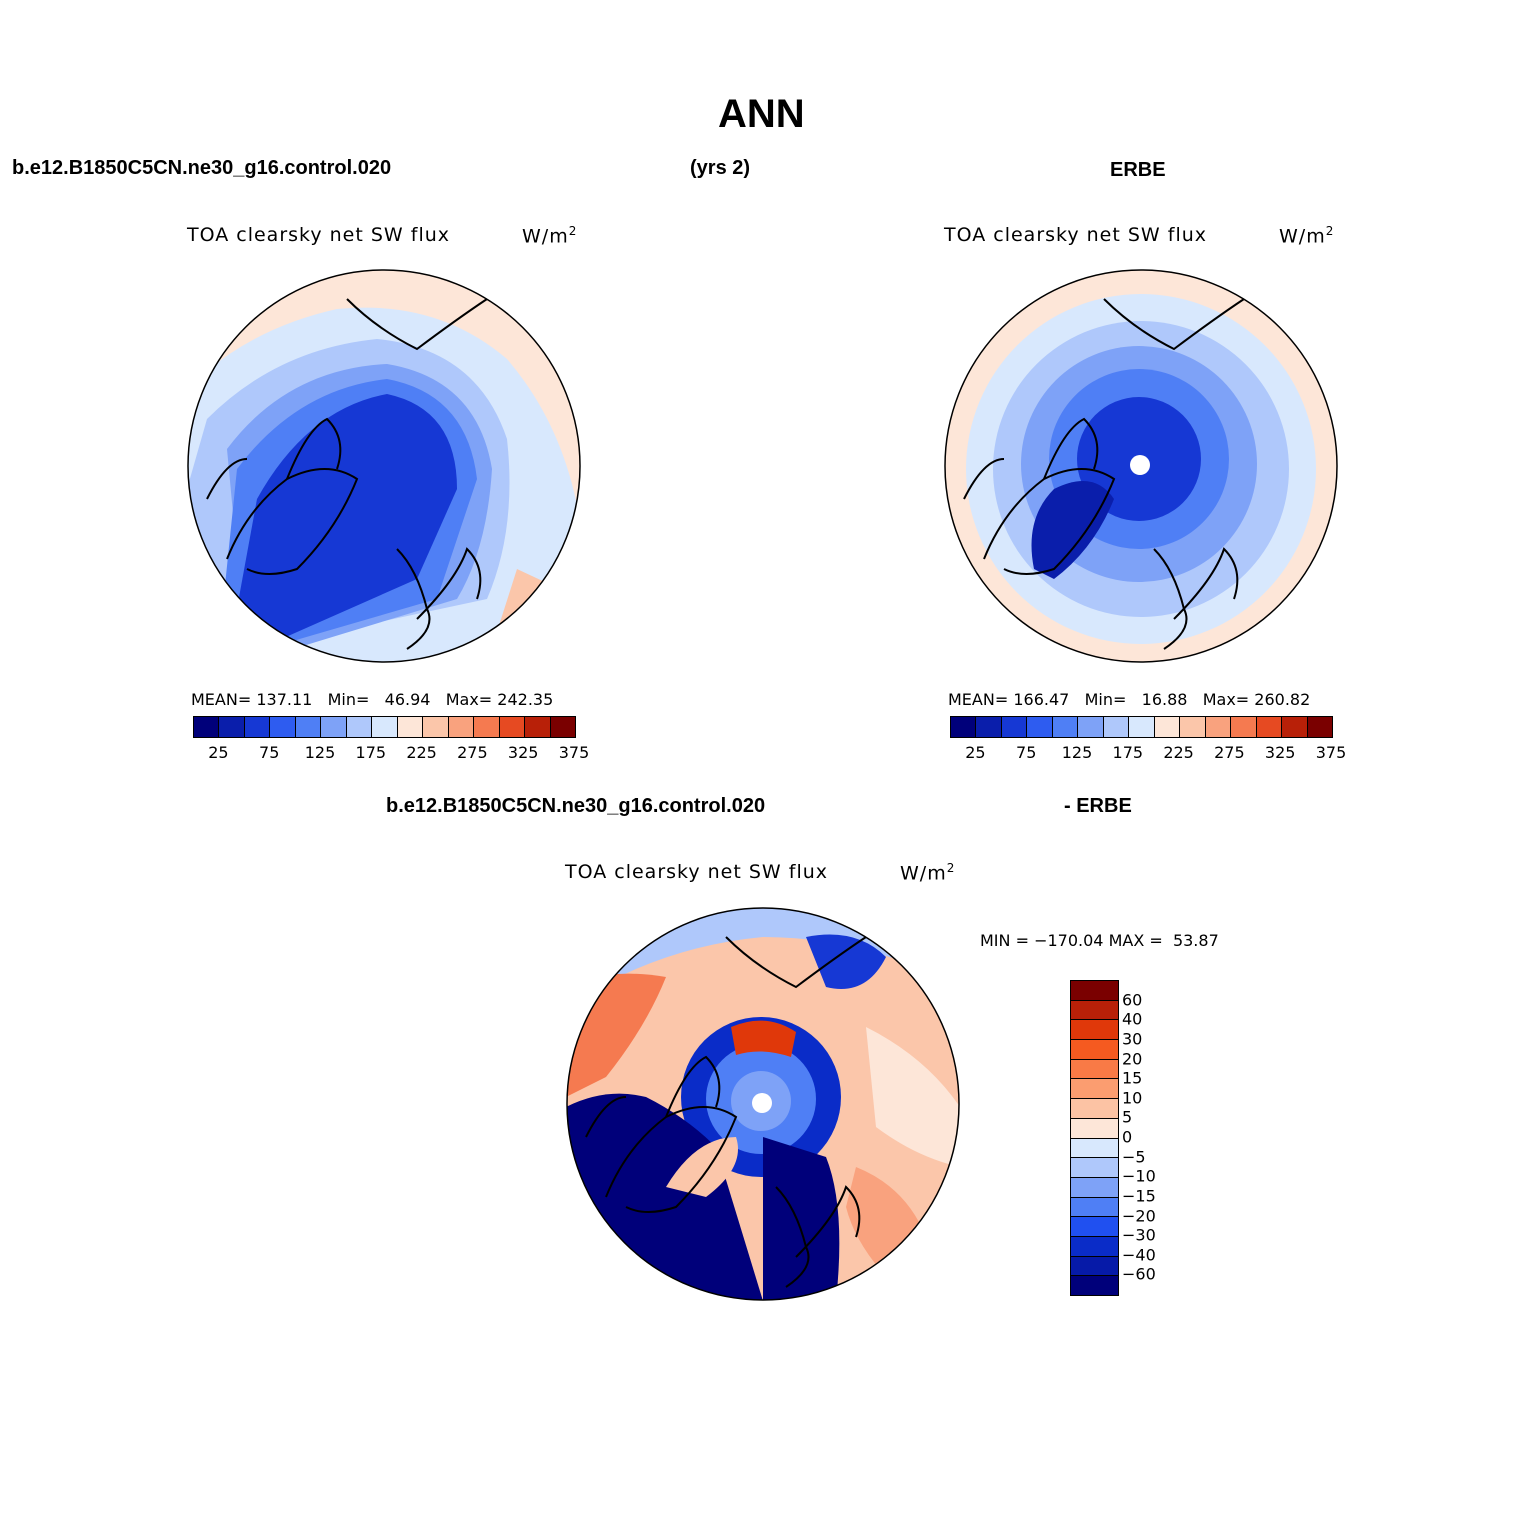 The image size is (1525, 1525). What do you see at coordinates (1132, 1058) in the screenshot?
I see `colorbar-tick-label: 20` at bounding box center [1132, 1058].